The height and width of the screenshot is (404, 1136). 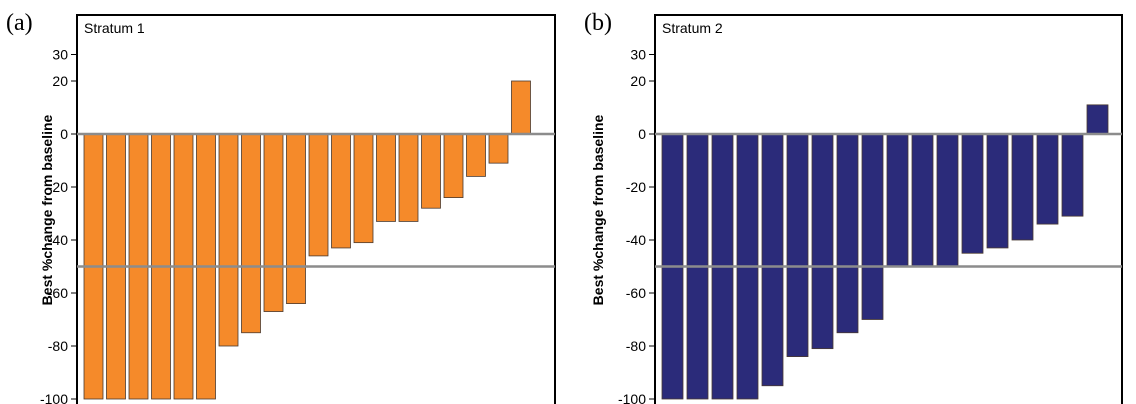 I want to click on chart-title: Stratum 2, so click(x=692, y=28).